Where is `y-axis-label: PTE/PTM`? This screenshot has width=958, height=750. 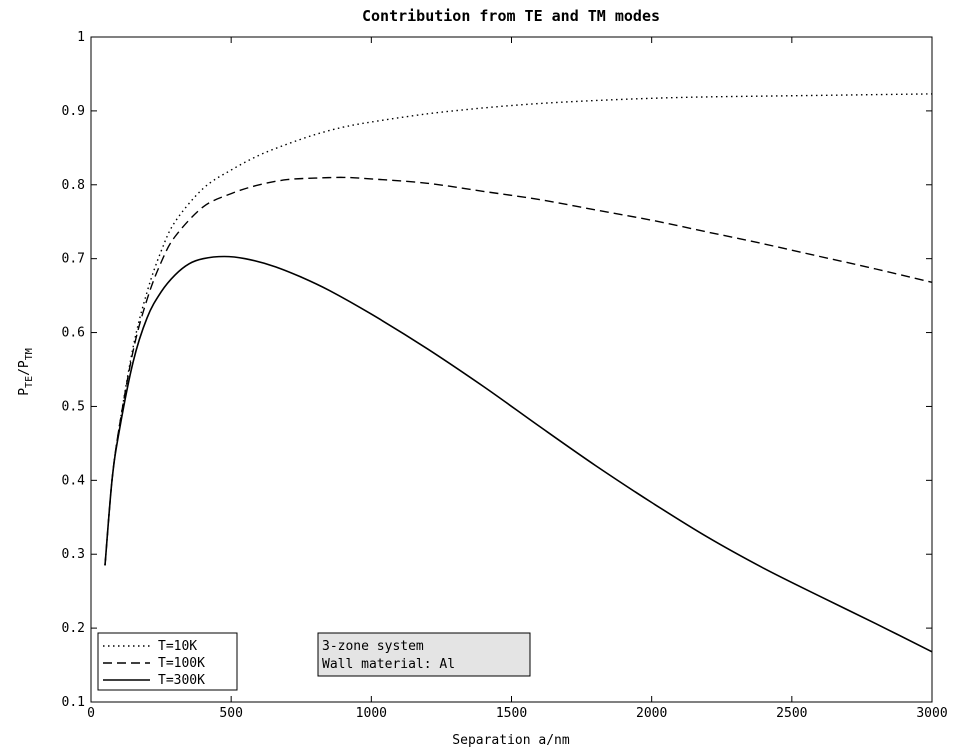
y-axis-label: PTE/PTM is located at coordinates (26, 372).